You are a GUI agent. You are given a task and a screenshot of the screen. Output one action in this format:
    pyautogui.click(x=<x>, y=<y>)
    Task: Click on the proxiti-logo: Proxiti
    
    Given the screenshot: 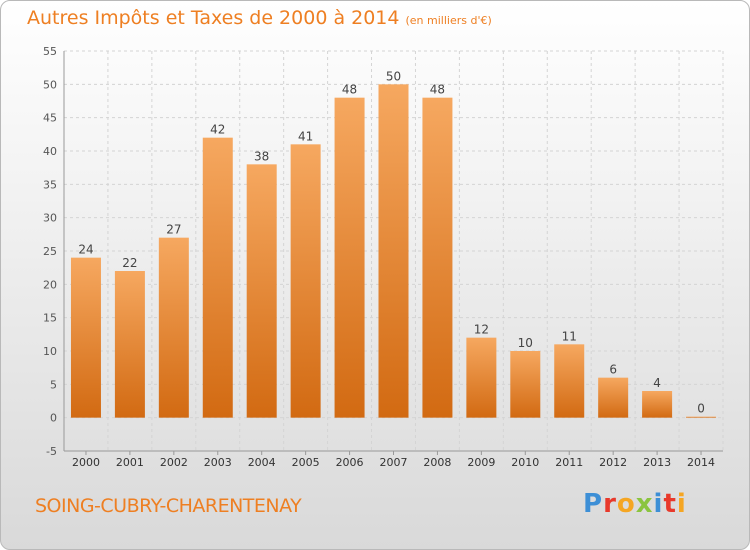 What is the action you would take?
    pyautogui.click(x=635, y=504)
    